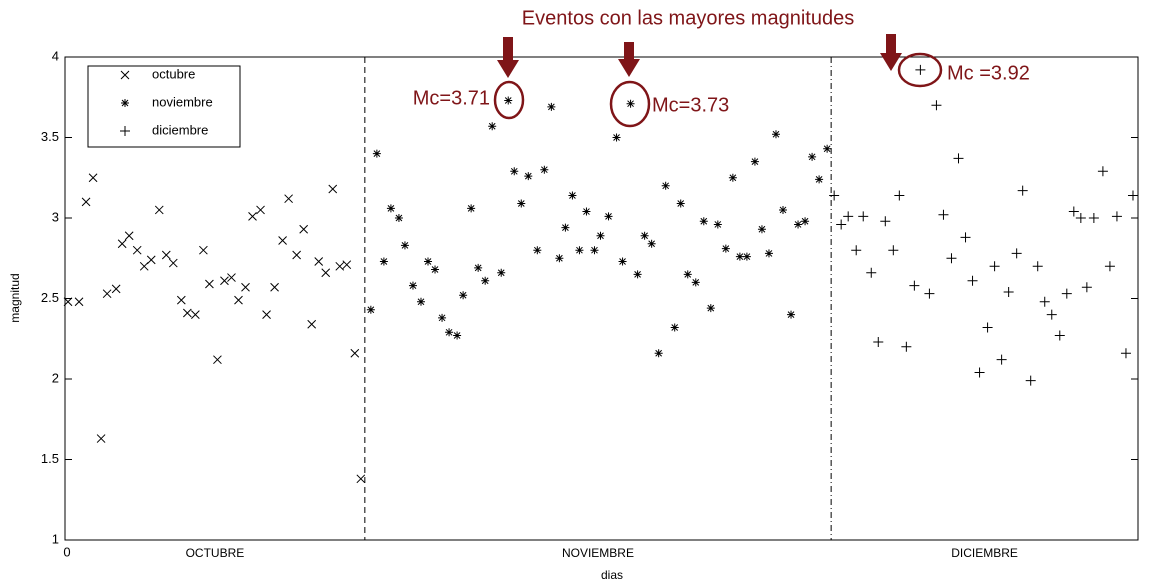  Describe the element at coordinates (55, 55) in the screenshot. I see `y-tick-label: 4` at that location.